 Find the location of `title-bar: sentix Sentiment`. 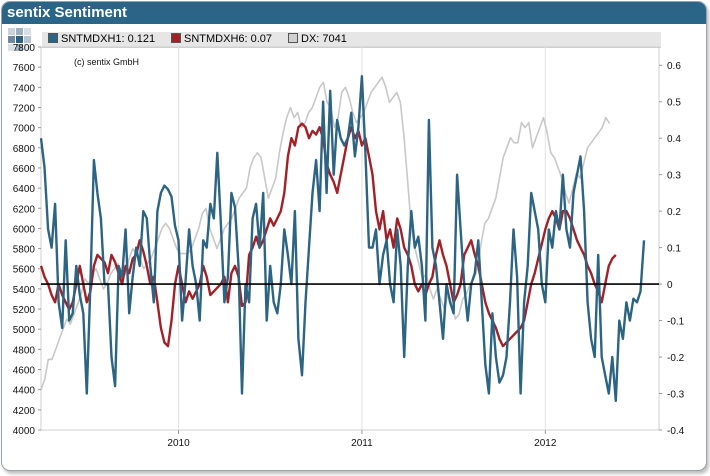

title-bar: sentix Sentiment is located at coordinates (354, 13).